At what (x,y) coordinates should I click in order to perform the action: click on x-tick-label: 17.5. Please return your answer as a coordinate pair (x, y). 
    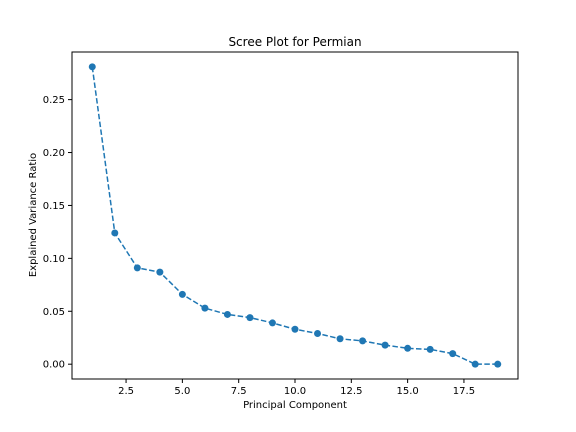
    Looking at the image, I should click on (464, 391).